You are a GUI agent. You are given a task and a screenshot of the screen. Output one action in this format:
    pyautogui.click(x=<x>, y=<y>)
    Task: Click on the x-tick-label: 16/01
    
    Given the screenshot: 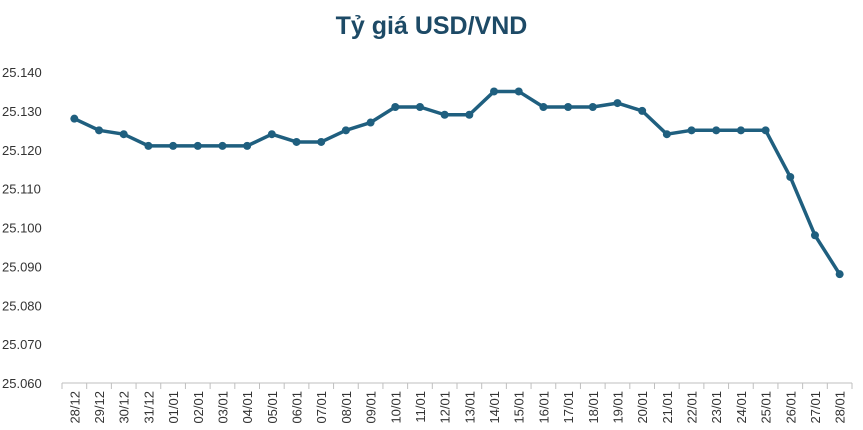 What is the action you would take?
    pyautogui.click(x=543, y=407)
    